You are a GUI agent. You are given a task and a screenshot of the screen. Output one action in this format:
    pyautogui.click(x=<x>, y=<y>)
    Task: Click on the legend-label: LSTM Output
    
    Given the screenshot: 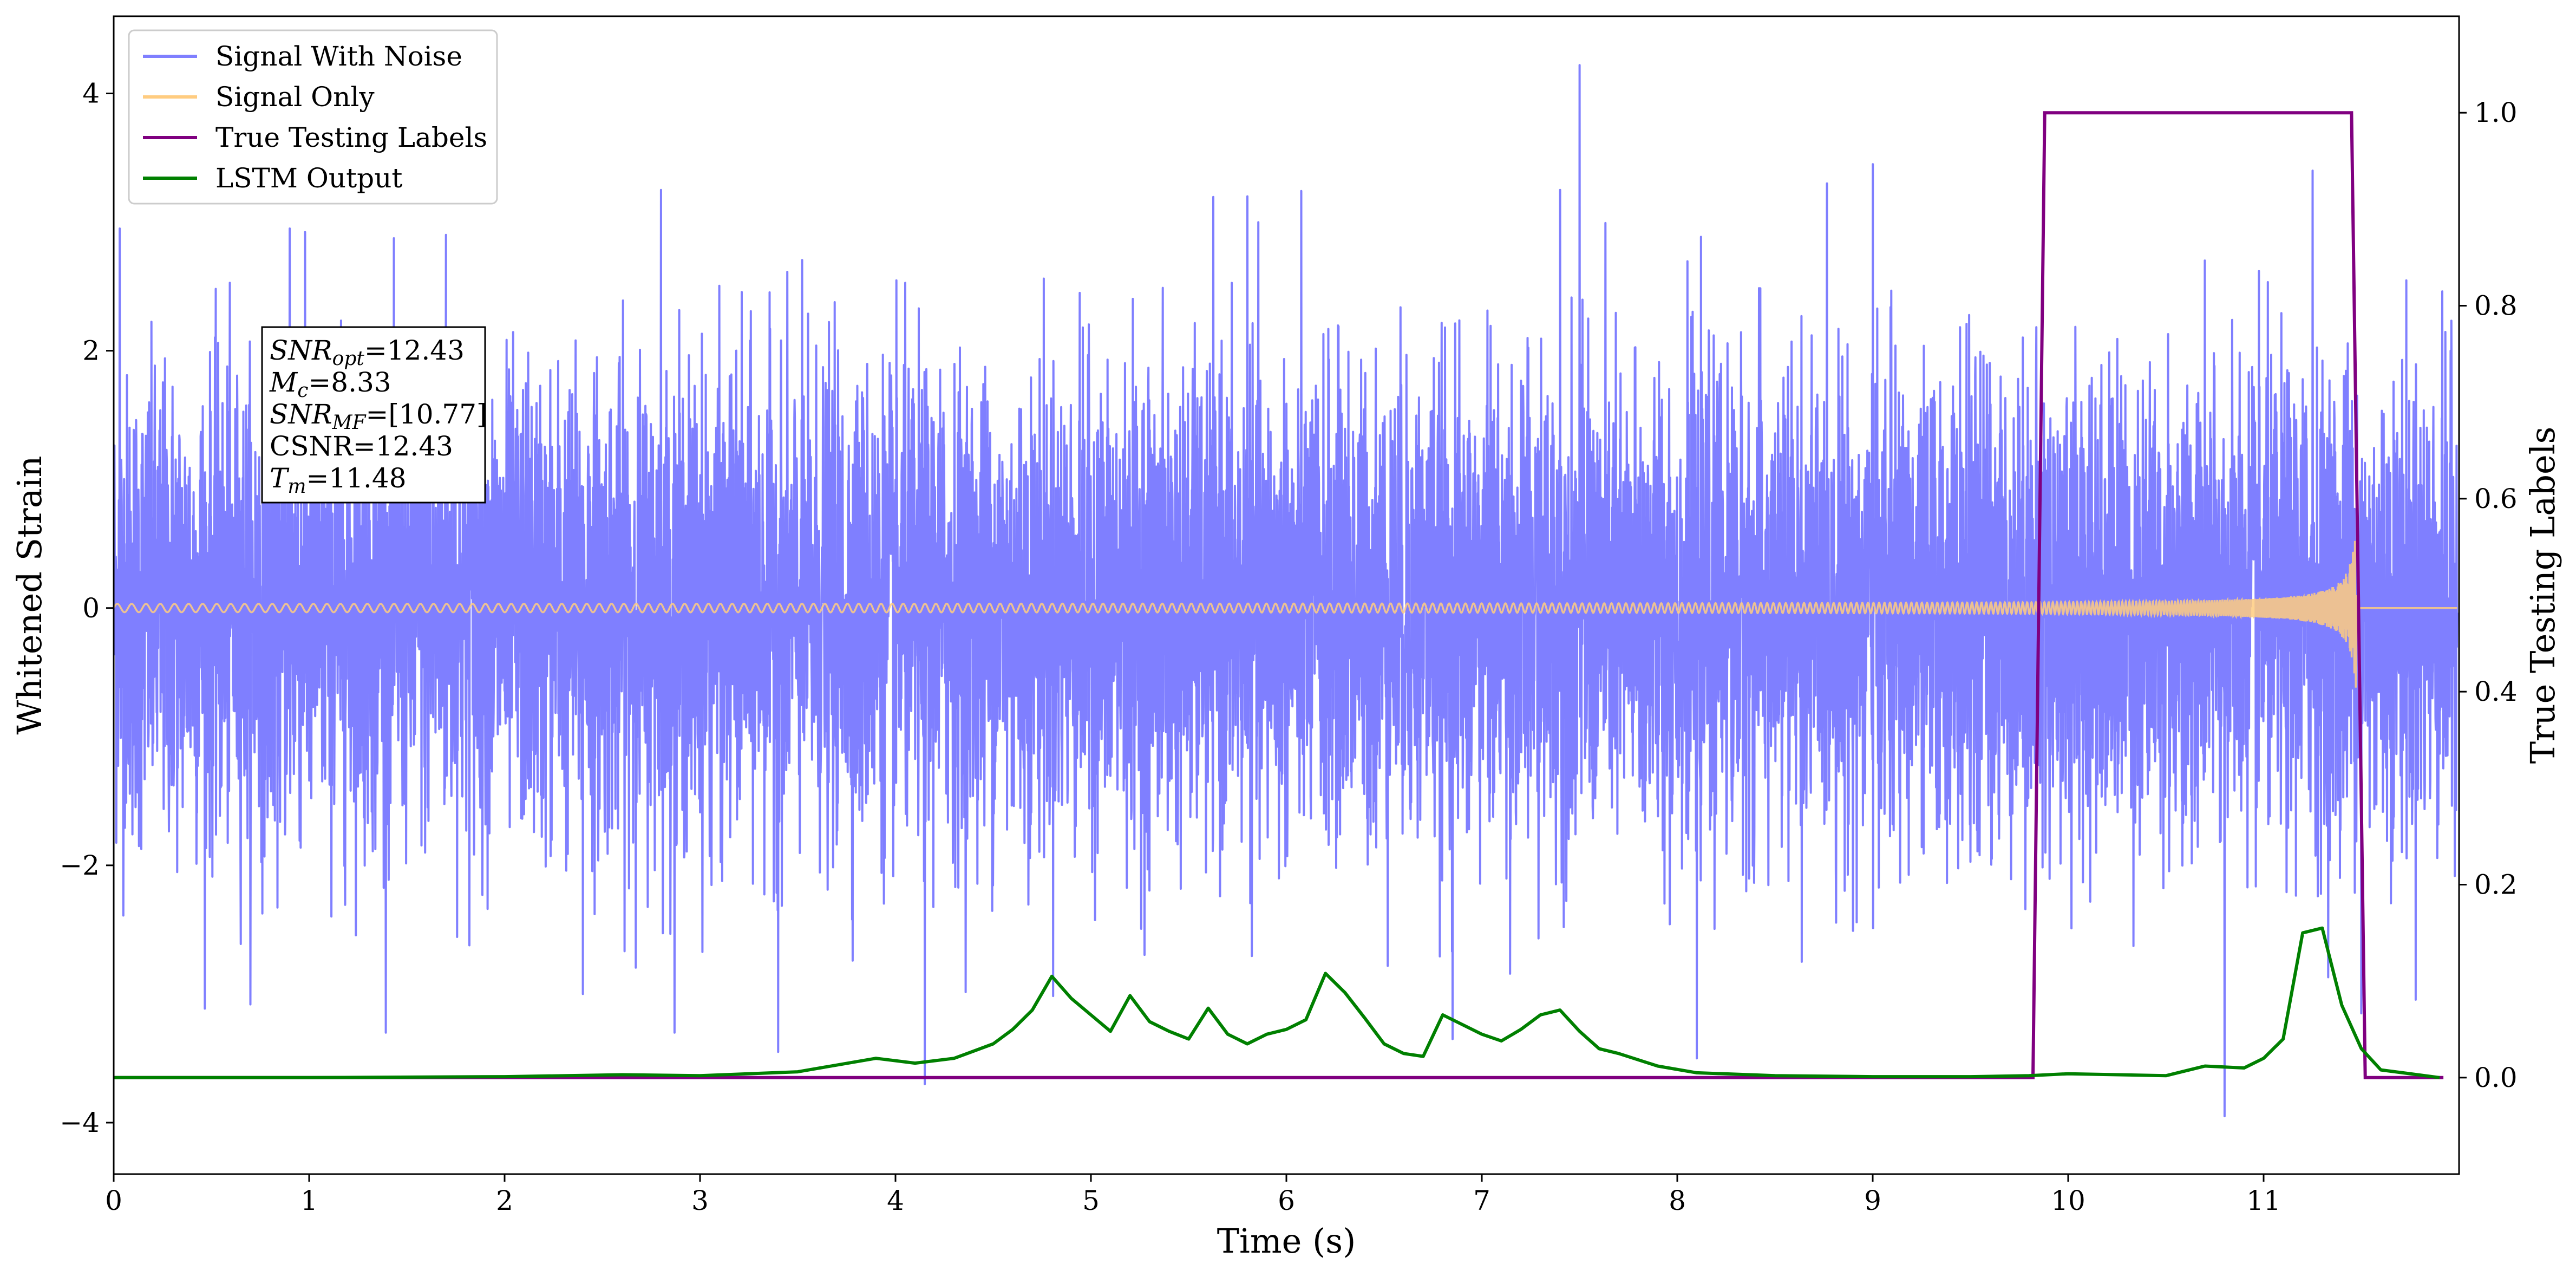 What is the action you would take?
    pyautogui.click(x=308, y=178)
    